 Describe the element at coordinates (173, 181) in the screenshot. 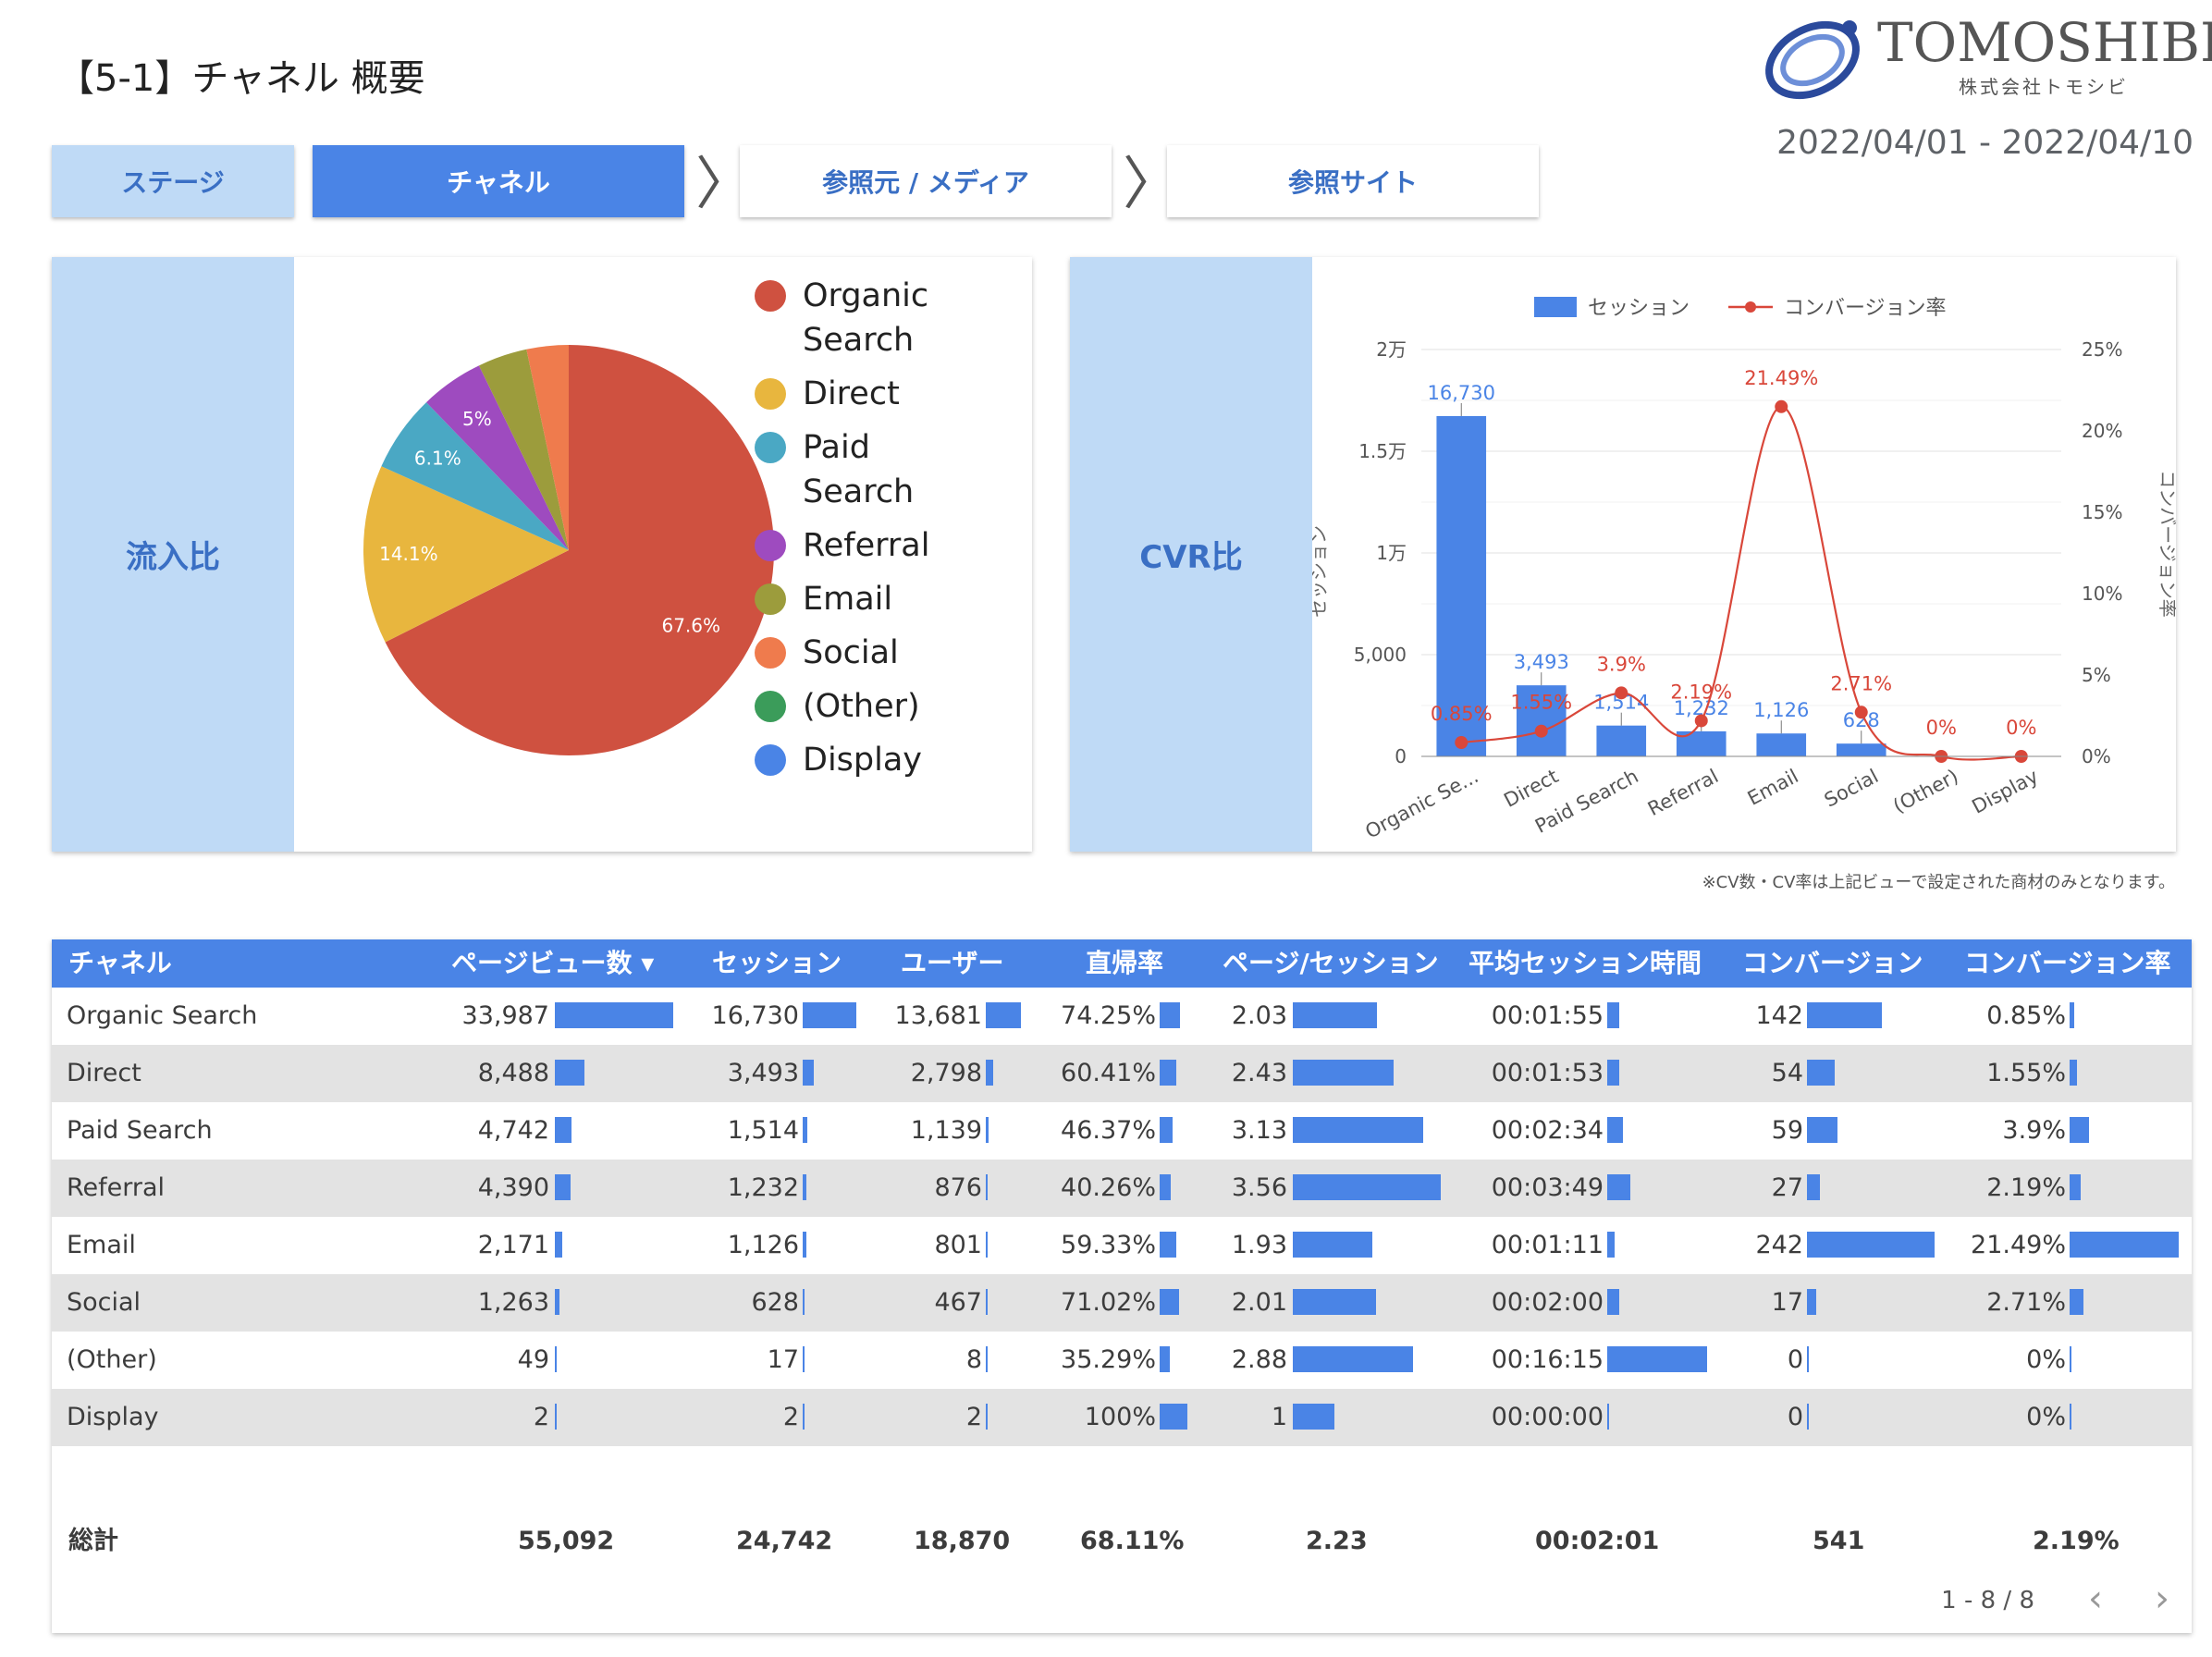

I see `tab-stage: ステージ` at that location.